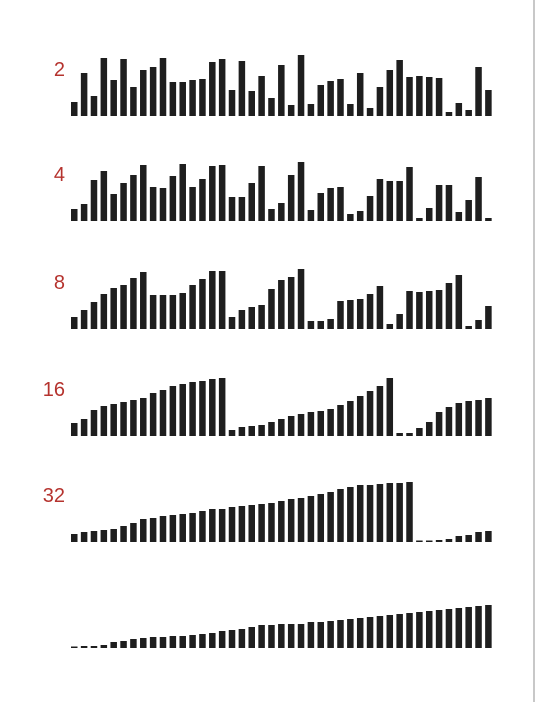 The width and height of the screenshot is (536, 702). I want to click on row-label: 16, so click(54, 390).